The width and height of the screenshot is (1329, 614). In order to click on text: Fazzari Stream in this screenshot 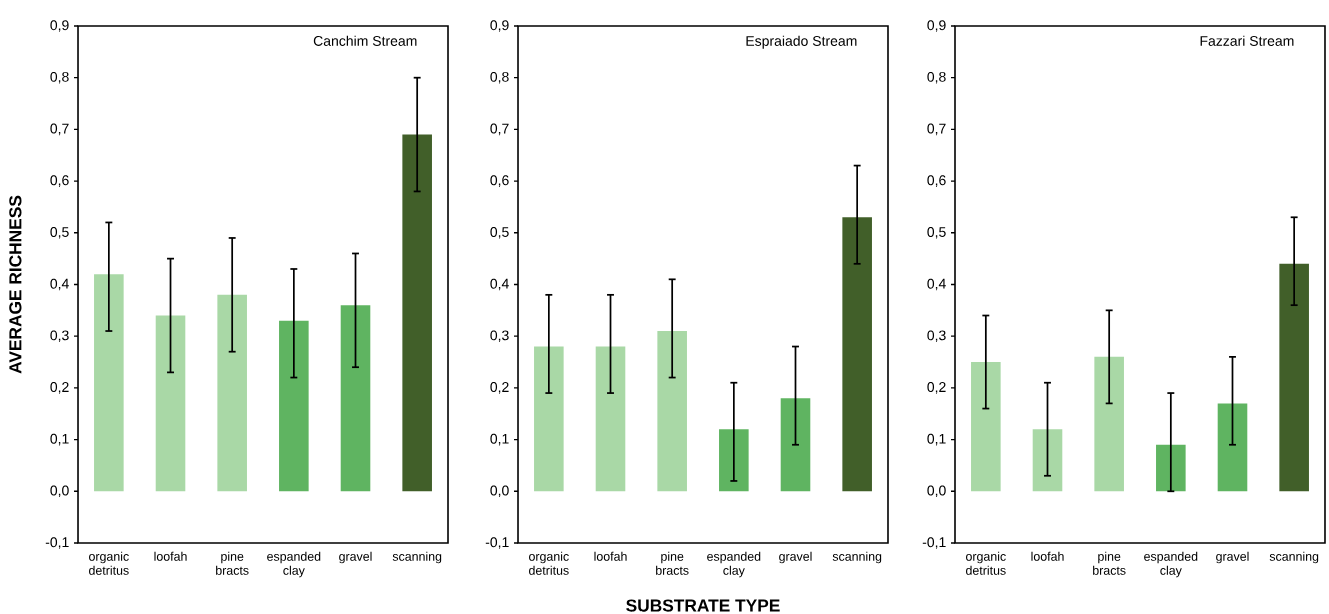, I will do `click(1247, 40)`.